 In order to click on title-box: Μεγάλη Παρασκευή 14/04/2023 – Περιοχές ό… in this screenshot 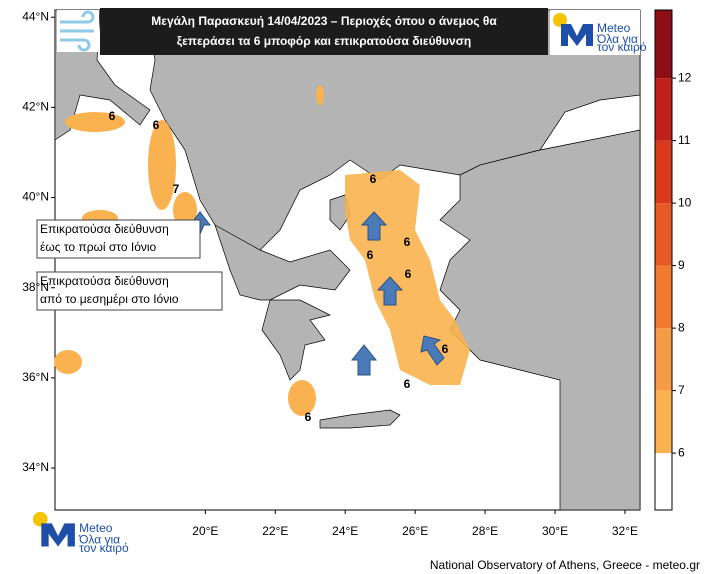, I will do `click(348, 31)`.